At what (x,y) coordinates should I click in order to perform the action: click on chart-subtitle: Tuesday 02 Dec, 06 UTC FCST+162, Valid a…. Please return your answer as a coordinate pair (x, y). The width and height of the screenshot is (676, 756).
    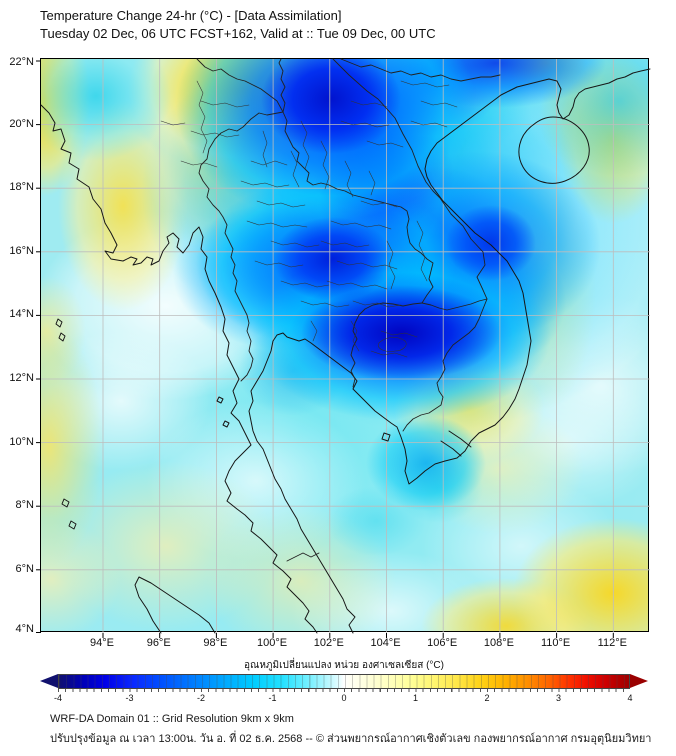
    Looking at the image, I should click on (238, 33).